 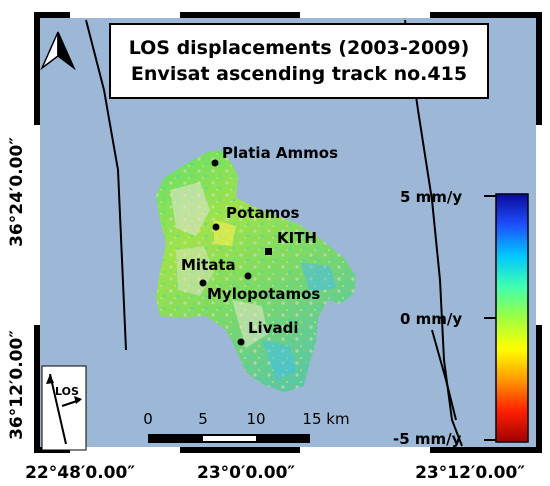 What do you see at coordinates (273, 328) in the screenshot?
I see `svg-text: Livadi` at bounding box center [273, 328].